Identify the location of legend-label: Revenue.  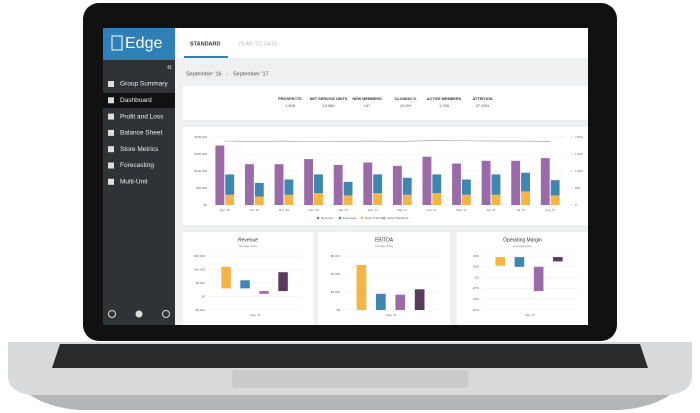
(327, 218).